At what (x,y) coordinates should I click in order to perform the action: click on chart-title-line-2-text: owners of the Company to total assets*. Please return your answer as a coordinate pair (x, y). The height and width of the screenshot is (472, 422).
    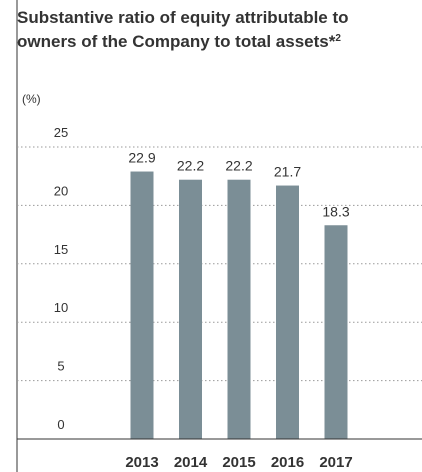
    Looking at the image, I should click on (176, 41).